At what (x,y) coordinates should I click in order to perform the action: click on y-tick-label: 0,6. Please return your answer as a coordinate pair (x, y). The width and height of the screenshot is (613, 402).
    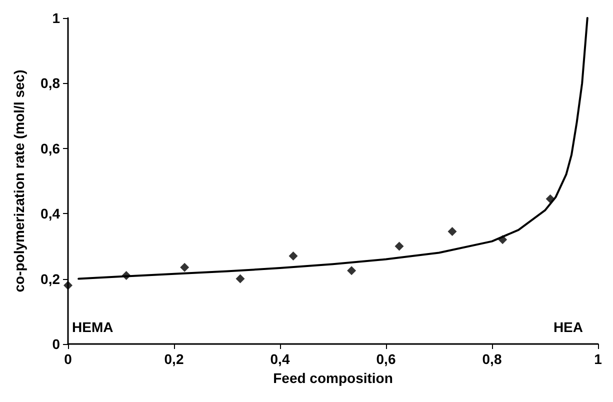
    Looking at the image, I should click on (50, 148).